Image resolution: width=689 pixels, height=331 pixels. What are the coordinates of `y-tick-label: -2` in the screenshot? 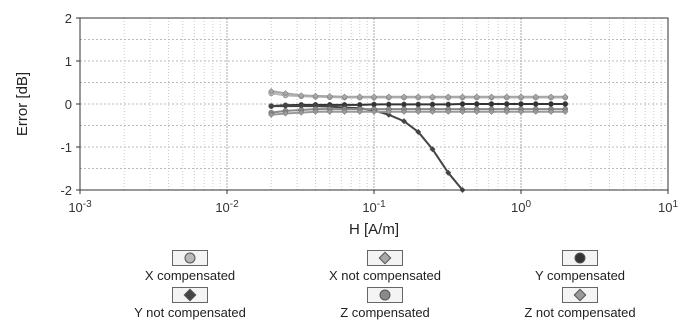 It's located at (66, 190).